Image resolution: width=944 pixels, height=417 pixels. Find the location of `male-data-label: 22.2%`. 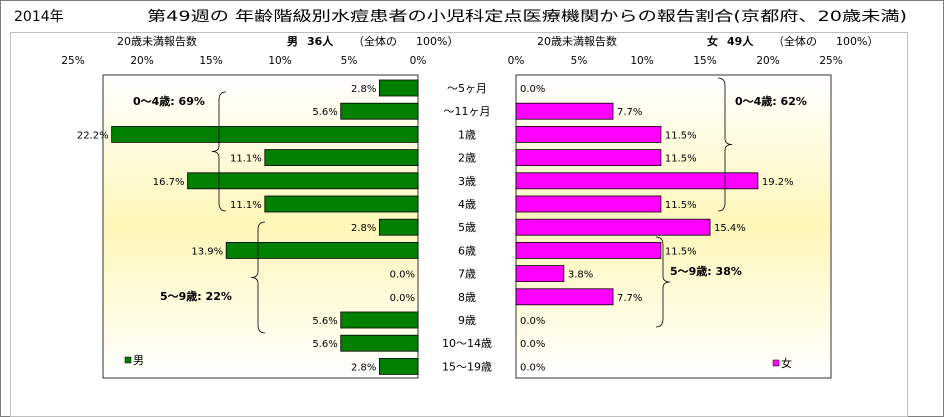

male-data-label: 22.2% is located at coordinates (93, 135).